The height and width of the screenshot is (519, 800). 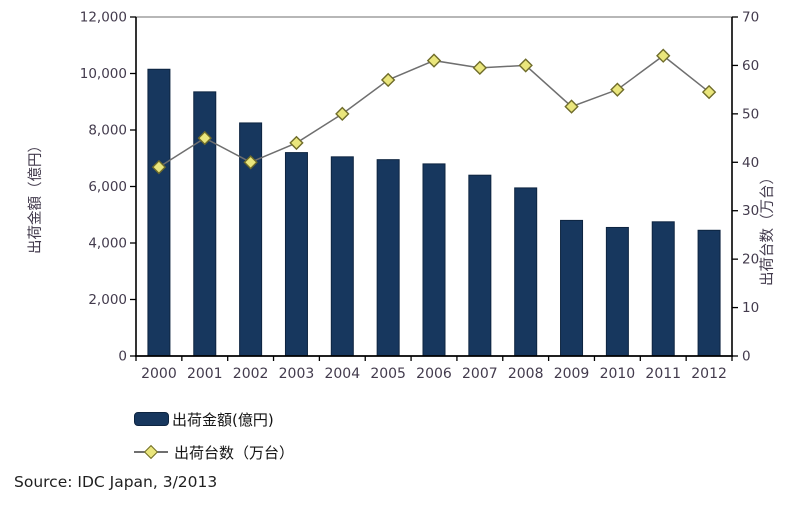 What do you see at coordinates (434, 260) in the screenshot?
I see `bar-2006` at bounding box center [434, 260].